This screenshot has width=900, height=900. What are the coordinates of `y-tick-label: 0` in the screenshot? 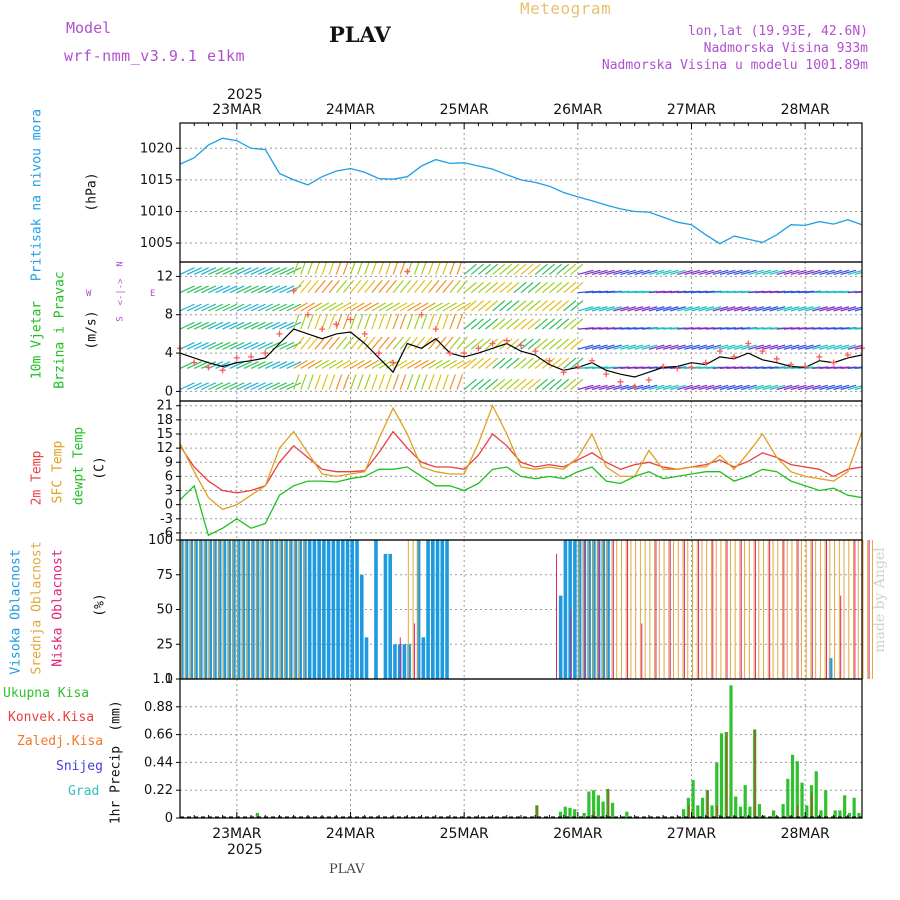 It's located at (169, 505).